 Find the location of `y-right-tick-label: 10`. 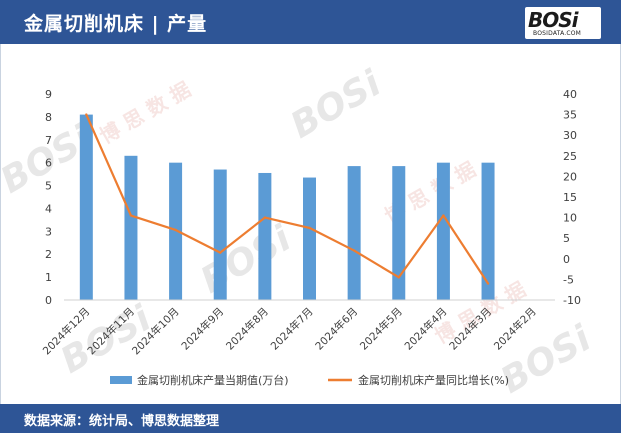

y-right-tick-label: 10 is located at coordinates (570, 218).